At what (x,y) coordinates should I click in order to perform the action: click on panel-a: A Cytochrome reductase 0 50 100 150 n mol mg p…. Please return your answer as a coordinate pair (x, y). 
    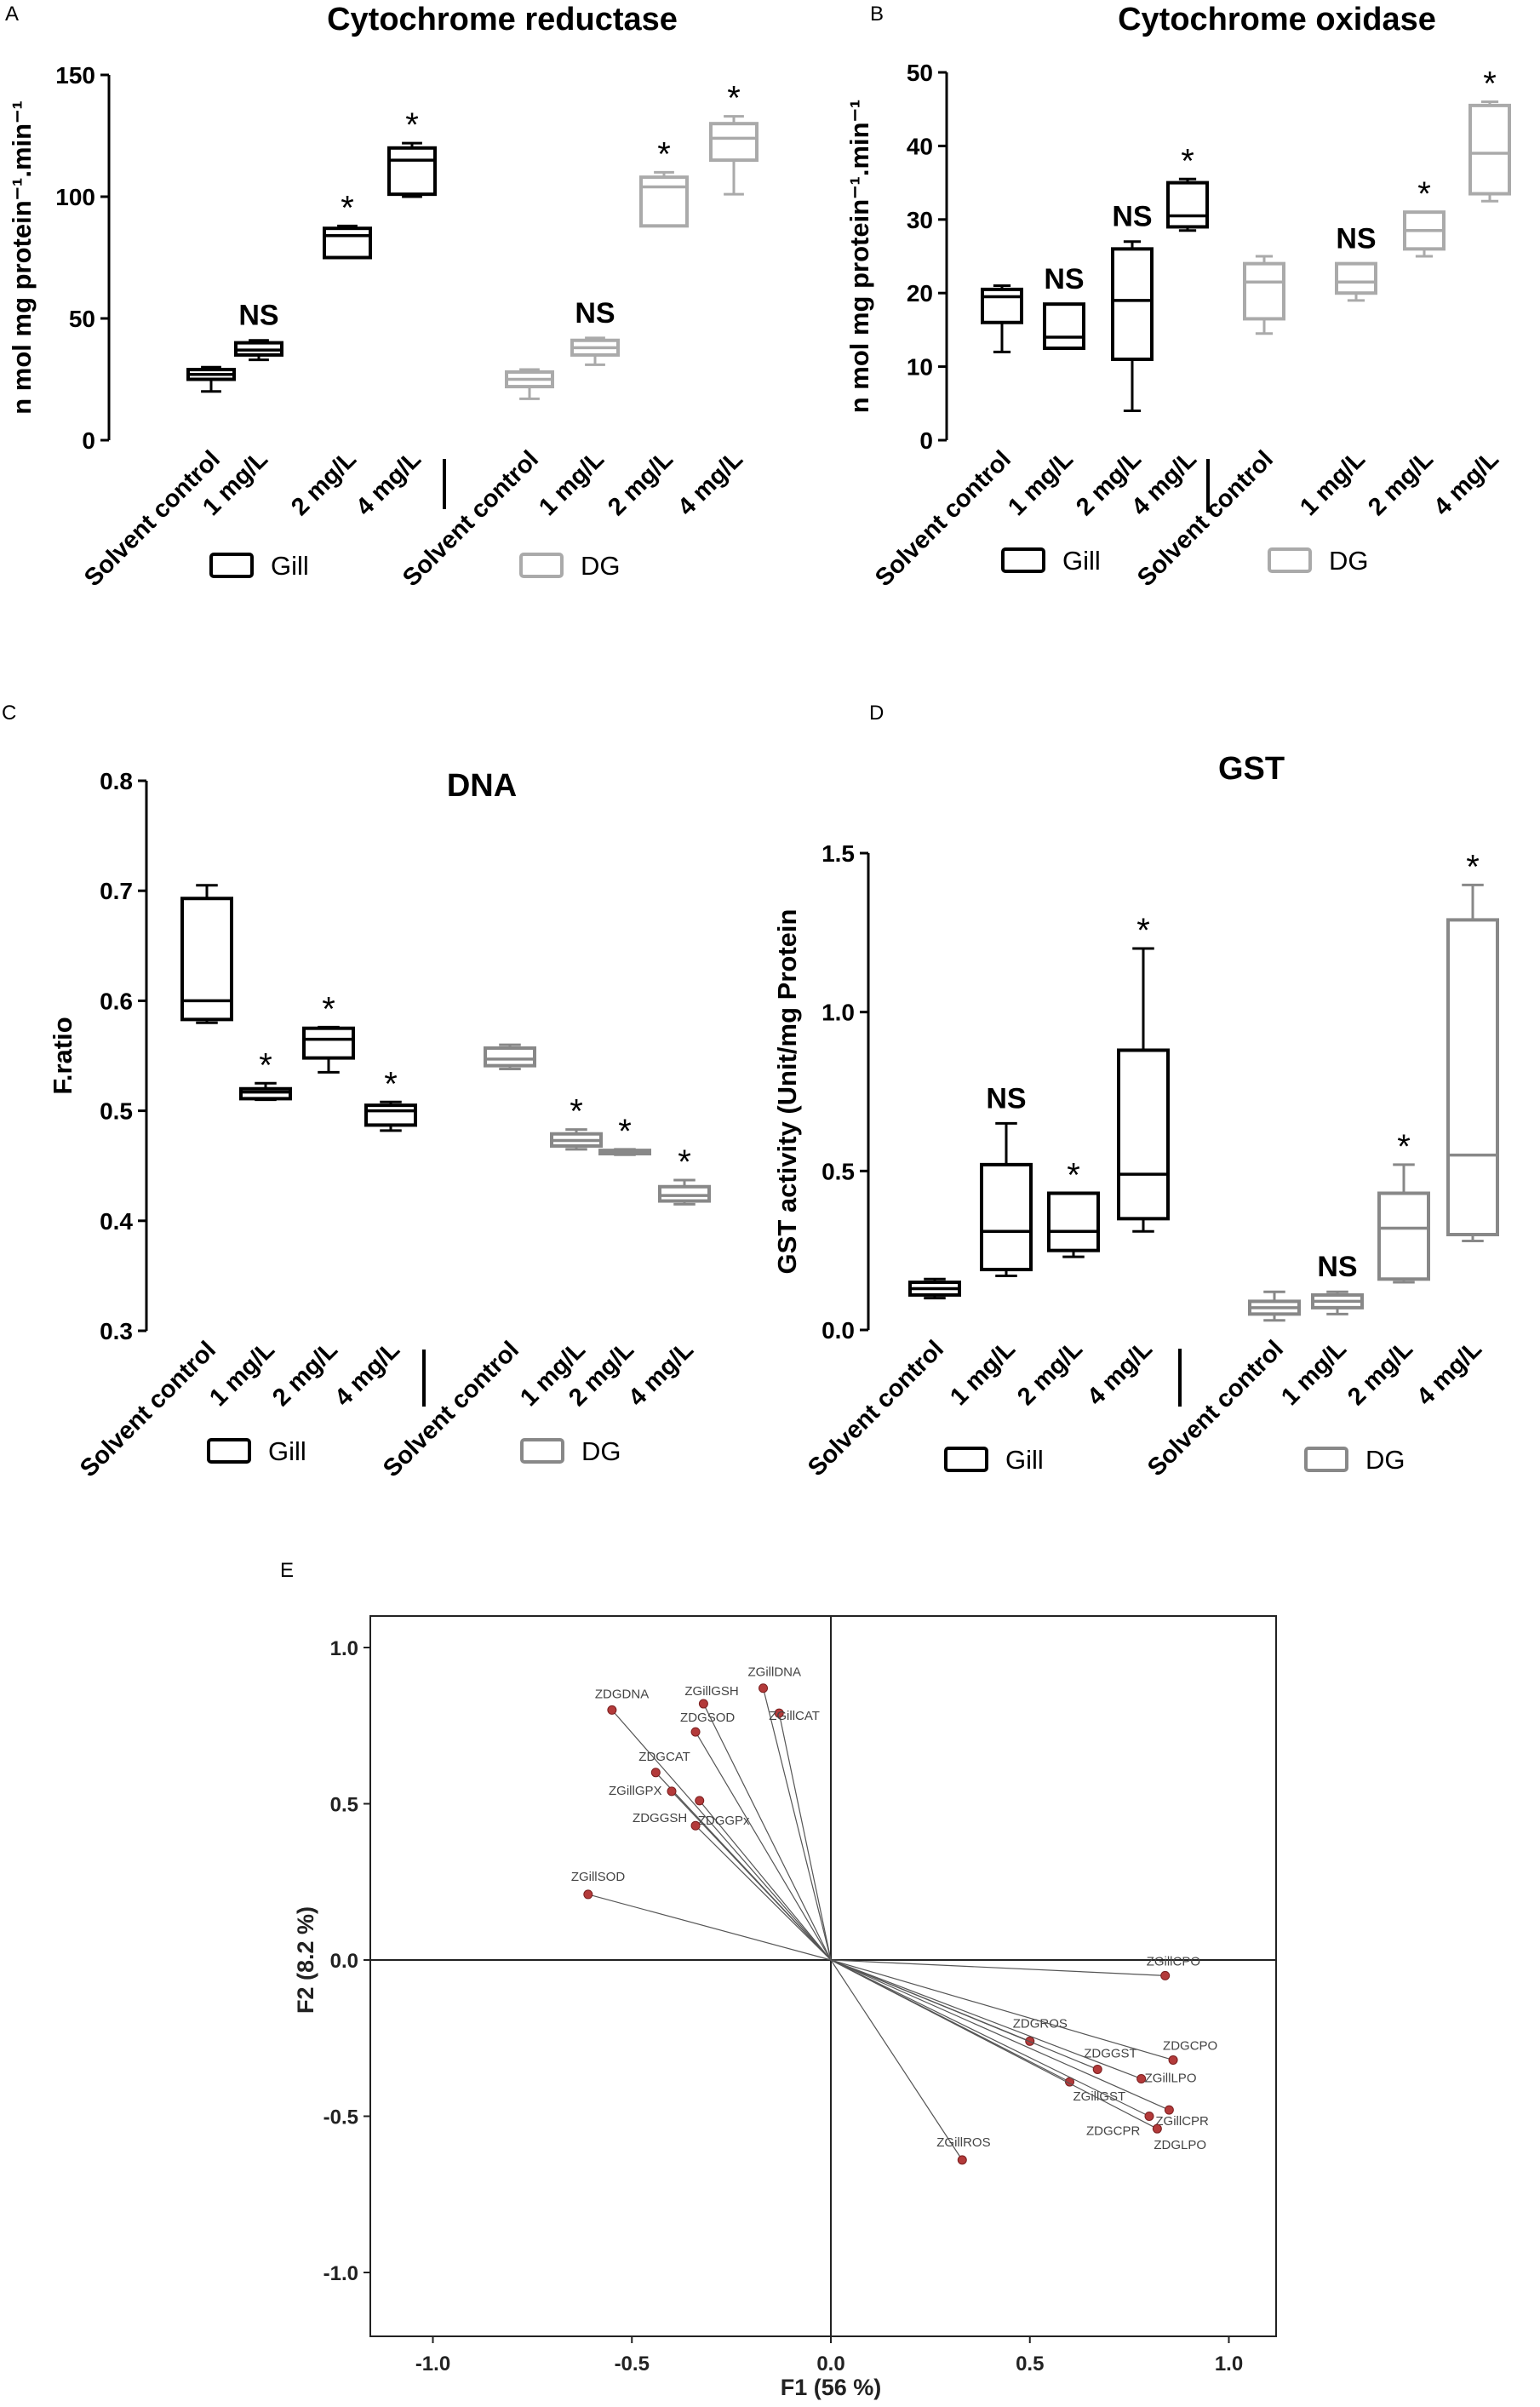
    Looking at the image, I should click on (382, 297).